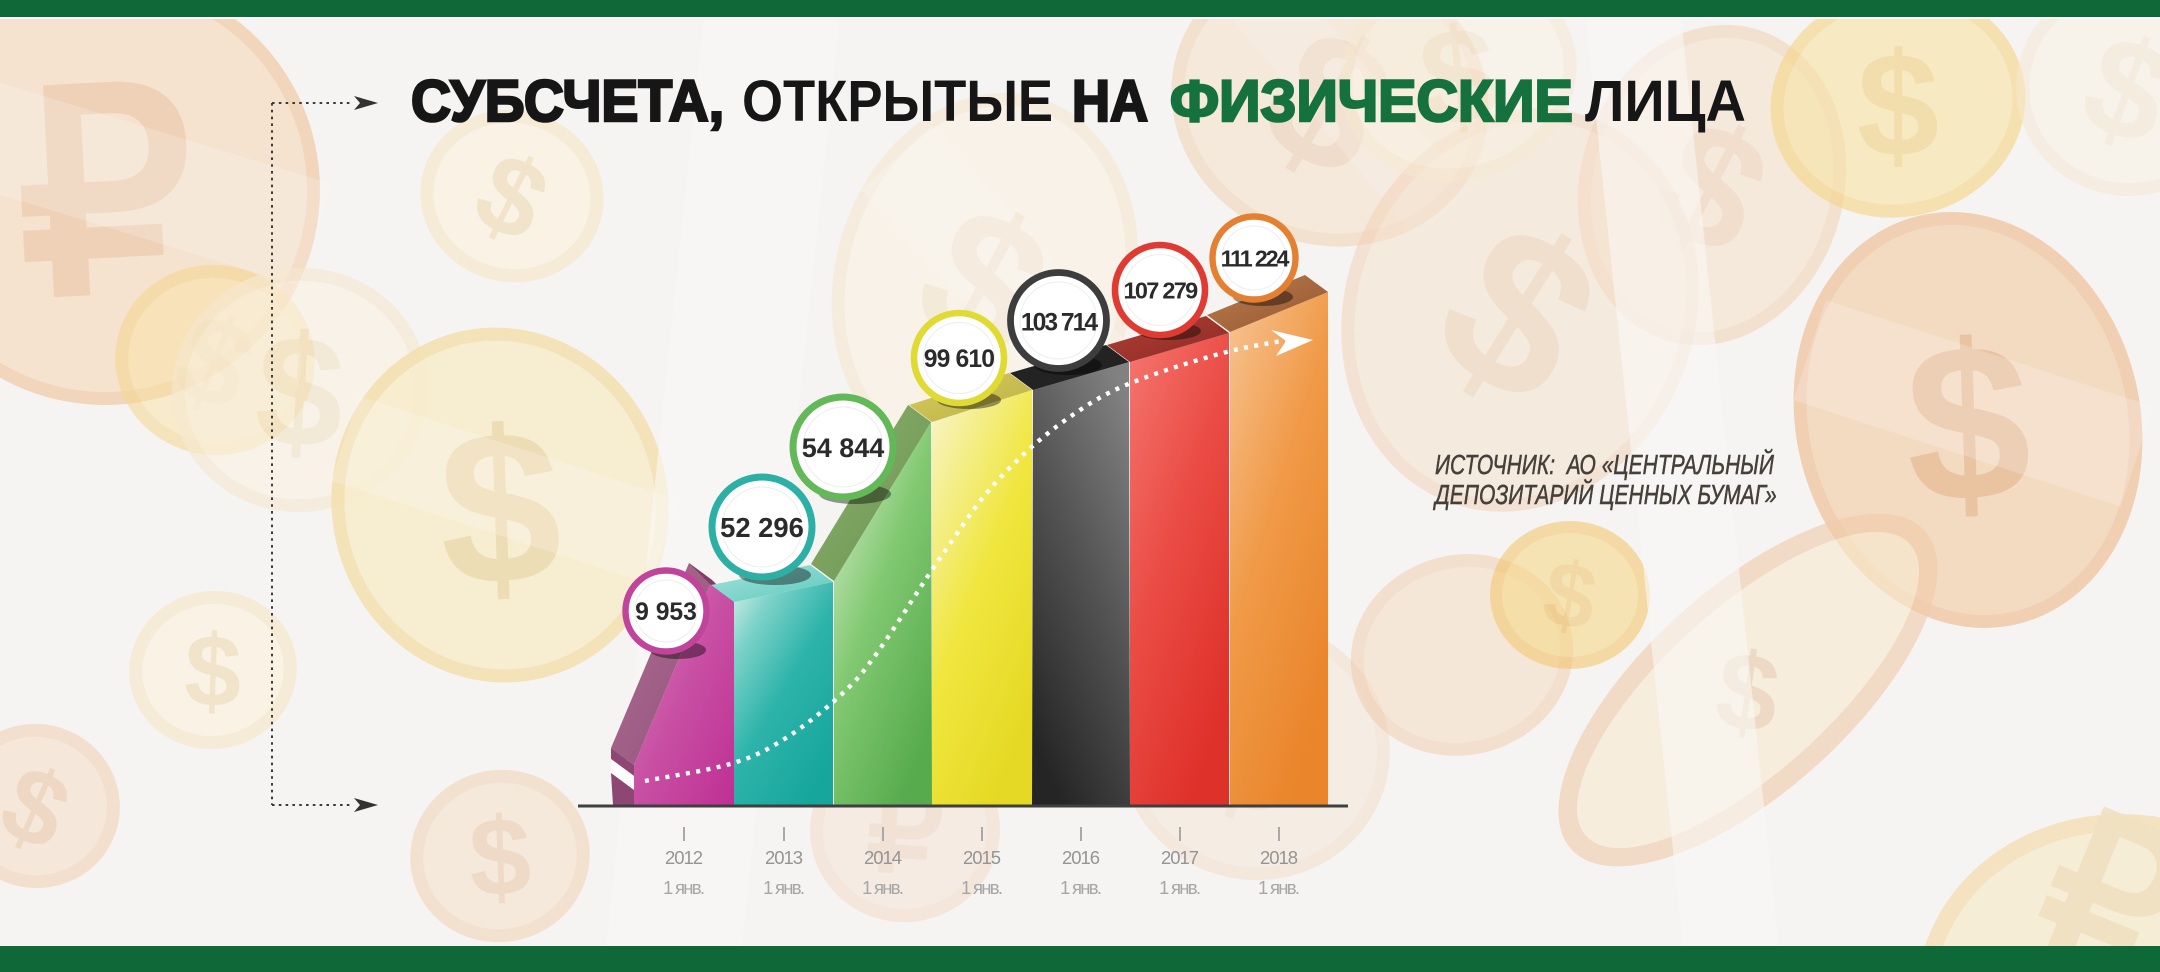 The height and width of the screenshot is (972, 2160). What do you see at coordinates (1081, 857) in the screenshot?
I see `svg-text: 2016` at bounding box center [1081, 857].